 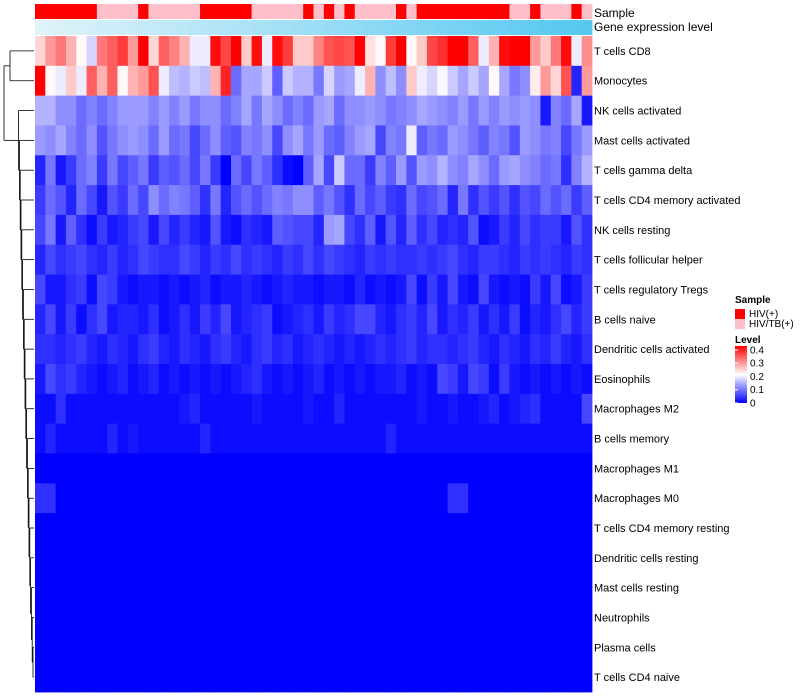 I want to click on row-label: Macrophages M1, so click(x=636, y=469).